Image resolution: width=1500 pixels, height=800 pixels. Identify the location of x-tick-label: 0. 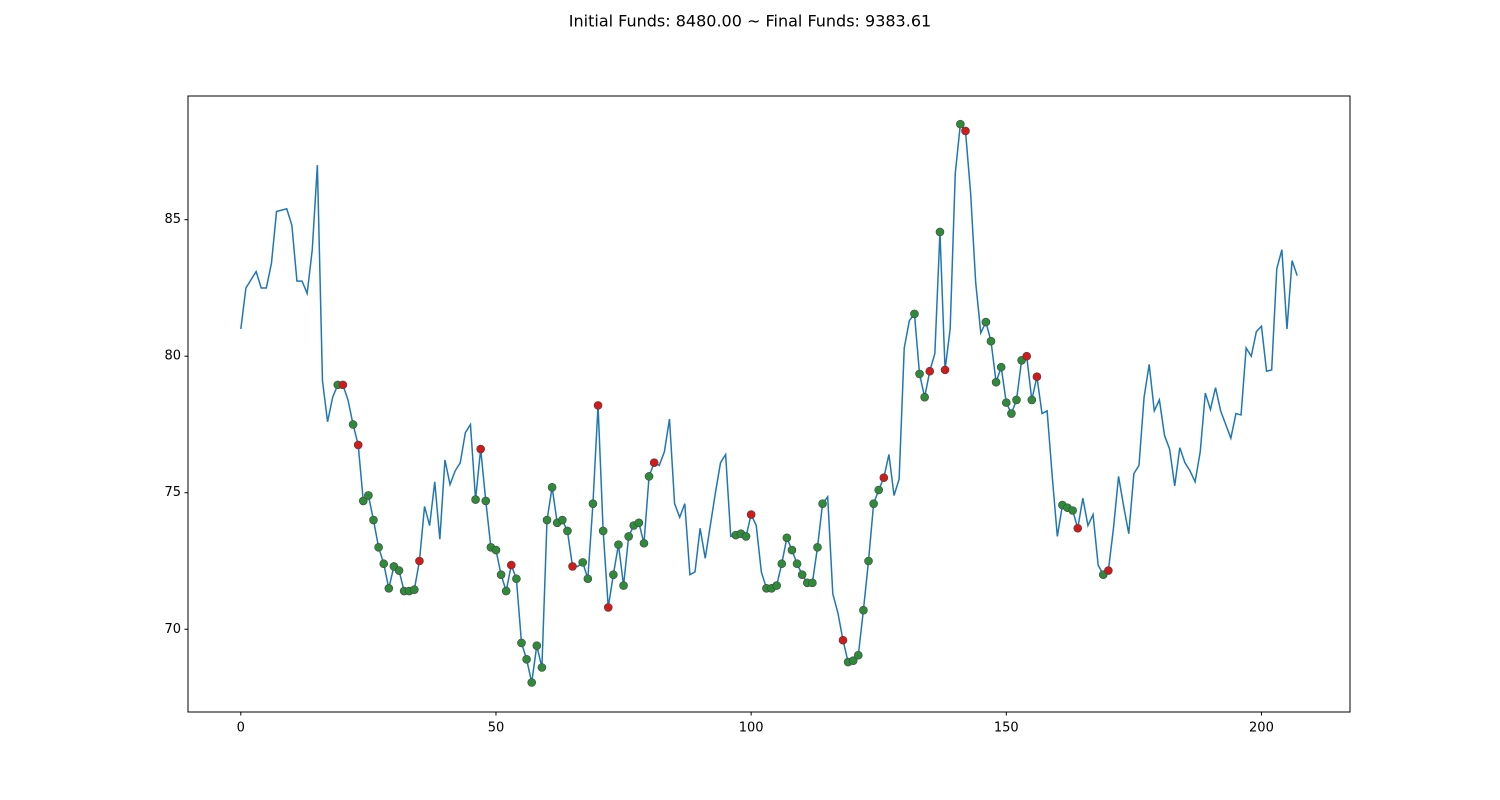
(241, 728).